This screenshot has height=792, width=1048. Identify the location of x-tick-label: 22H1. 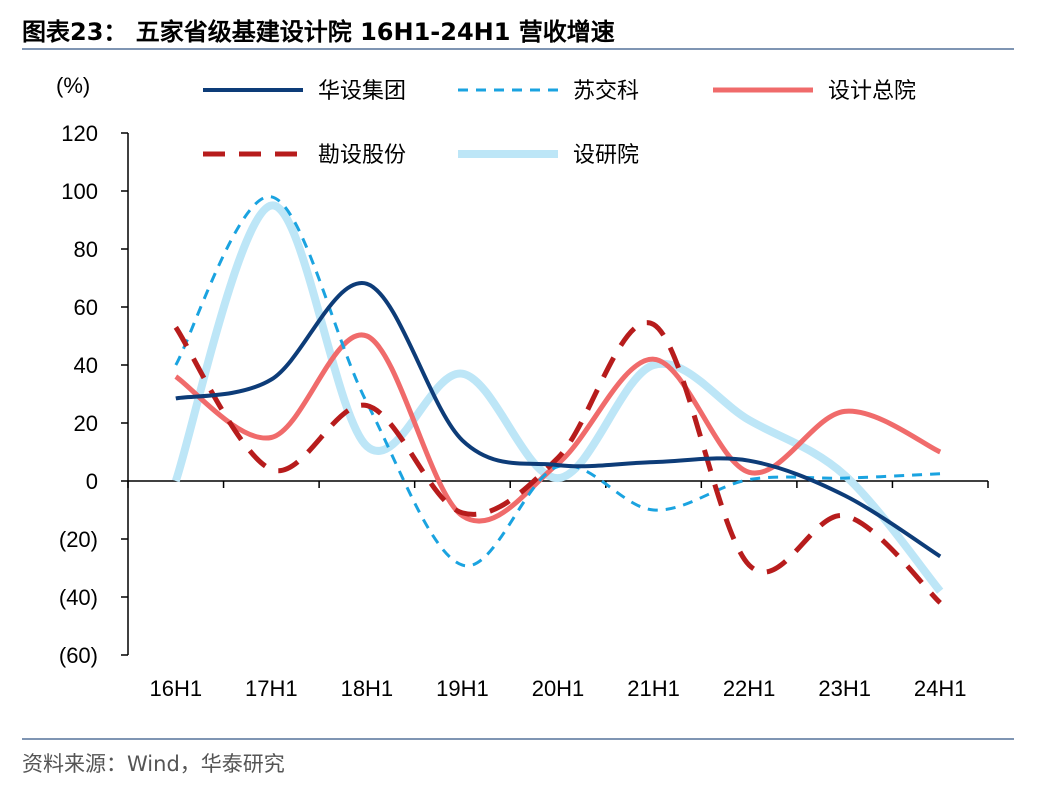
(749, 688).